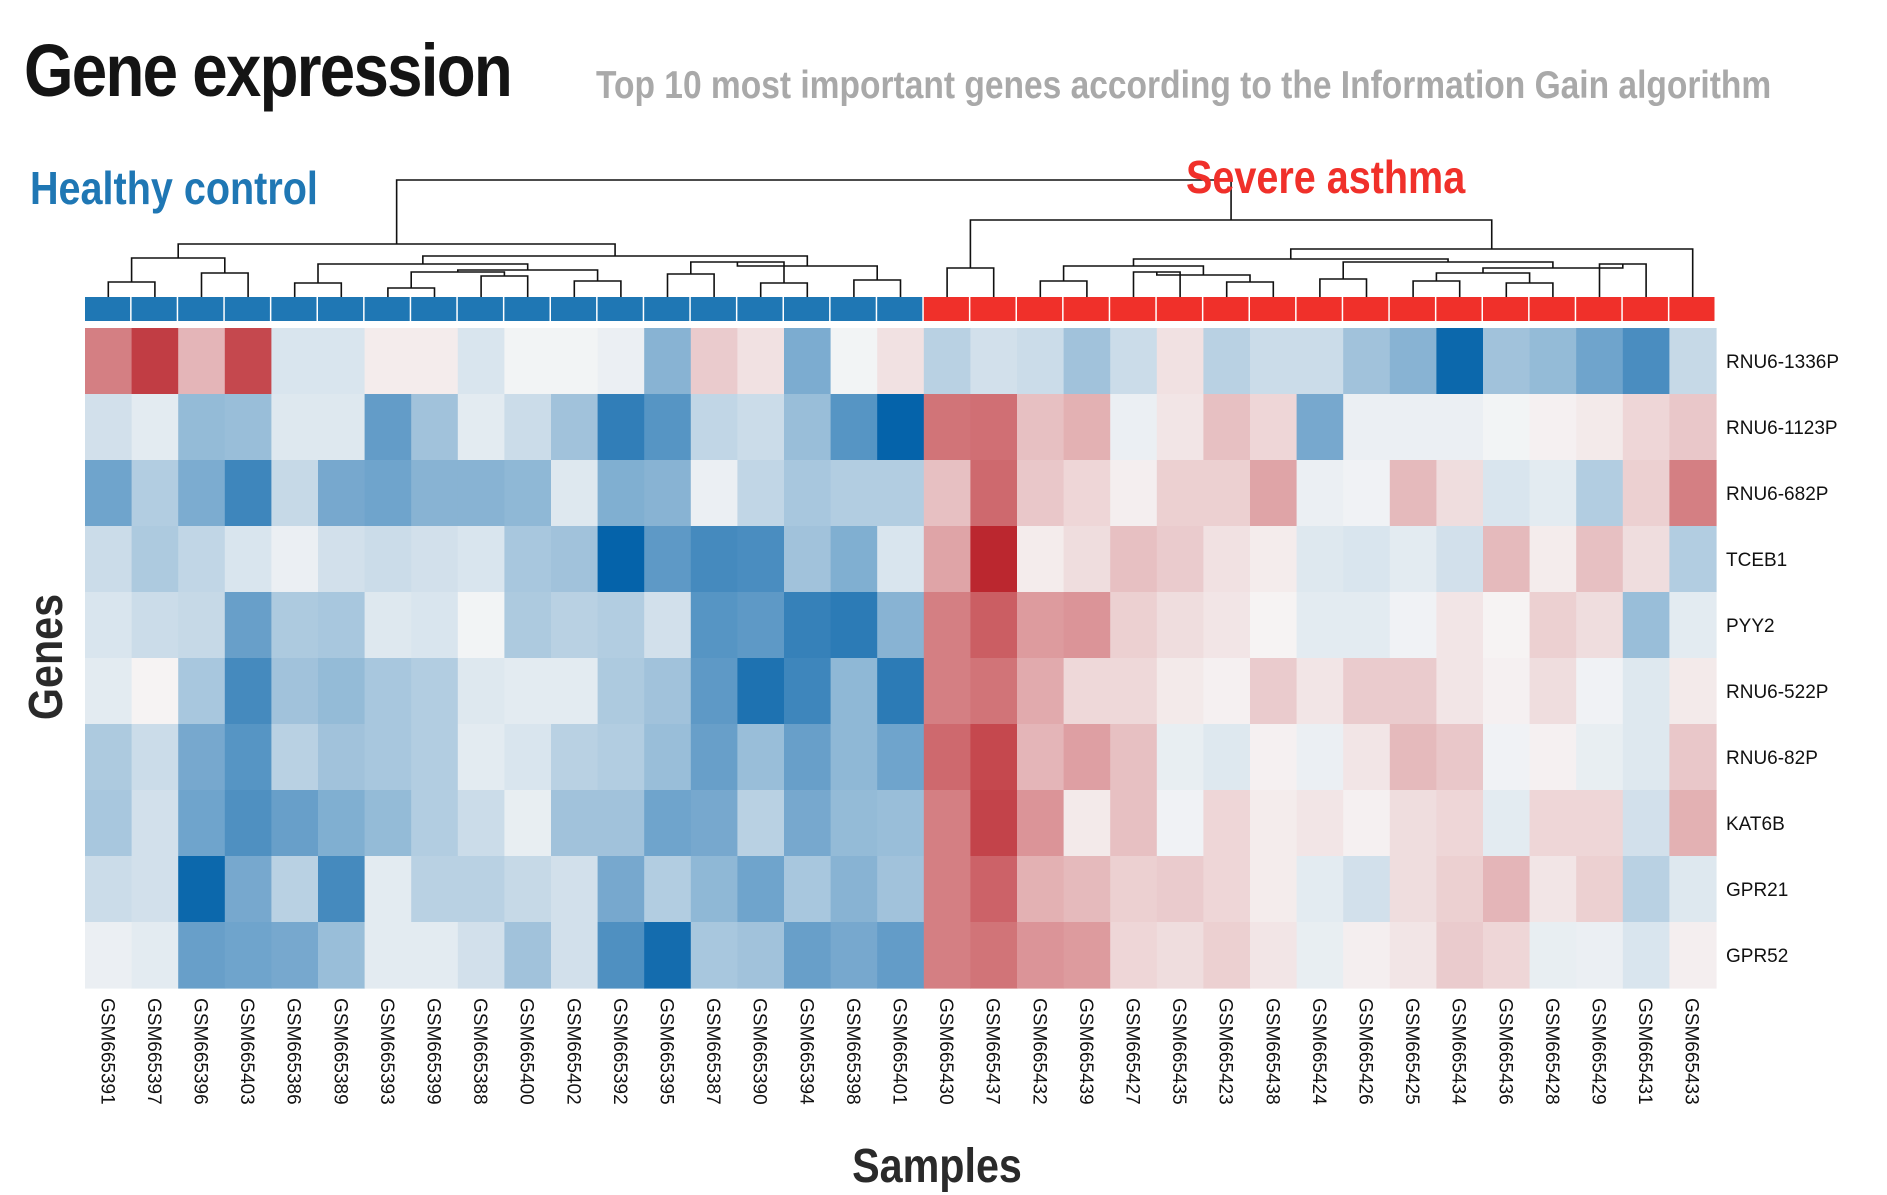 This screenshot has width=1887, height=1195. What do you see at coordinates (479, 1051) in the screenshot?
I see `sample-label: GSM665388` at bounding box center [479, 1051].